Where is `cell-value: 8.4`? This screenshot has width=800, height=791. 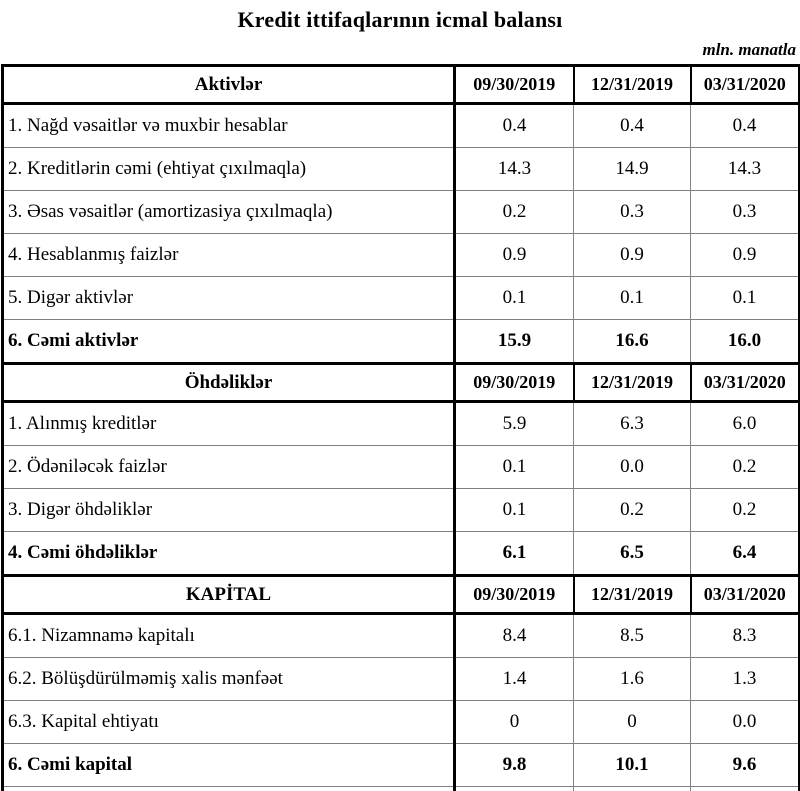 cell-value: 8.4 is located at coordinates (514, 635).